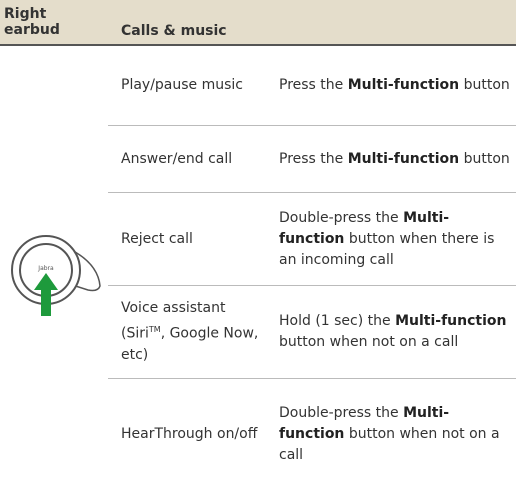 The height and width of the screenshot is (491, 516). Describe the element at coordinates (174, 31) in the screenshot. I see `header-cell: Calls & music` at that location.